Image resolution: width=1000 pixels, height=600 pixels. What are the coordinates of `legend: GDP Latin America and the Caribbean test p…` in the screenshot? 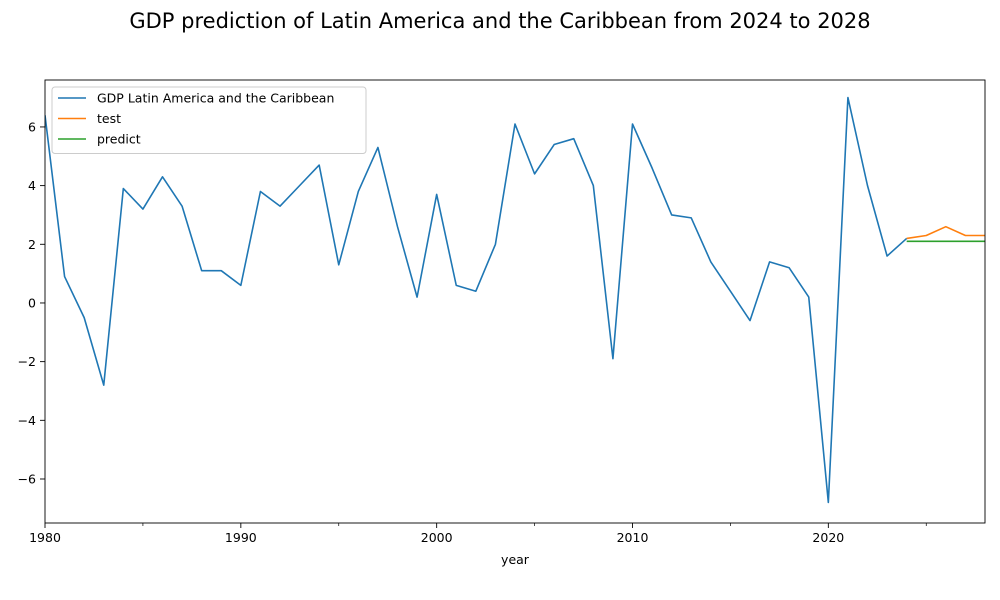 It's located at (209, 120).